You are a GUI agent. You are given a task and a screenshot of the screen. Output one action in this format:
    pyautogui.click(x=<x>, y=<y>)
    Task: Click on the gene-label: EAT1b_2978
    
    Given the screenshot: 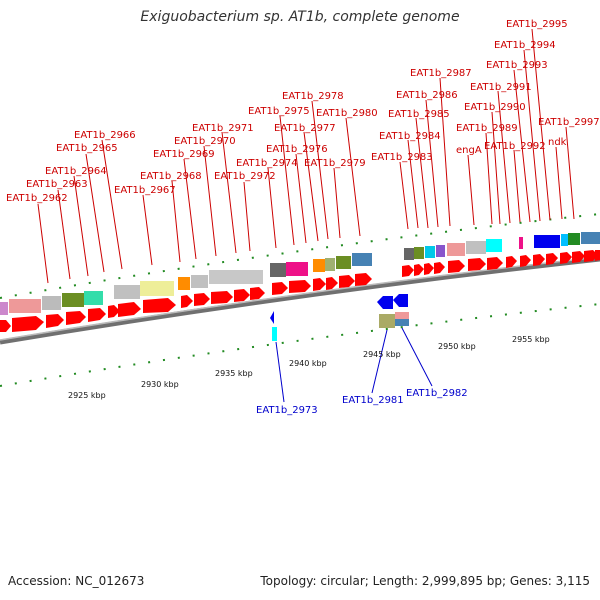 What is the action you would take?
    pyautogui.click(x=313, y=96)
    